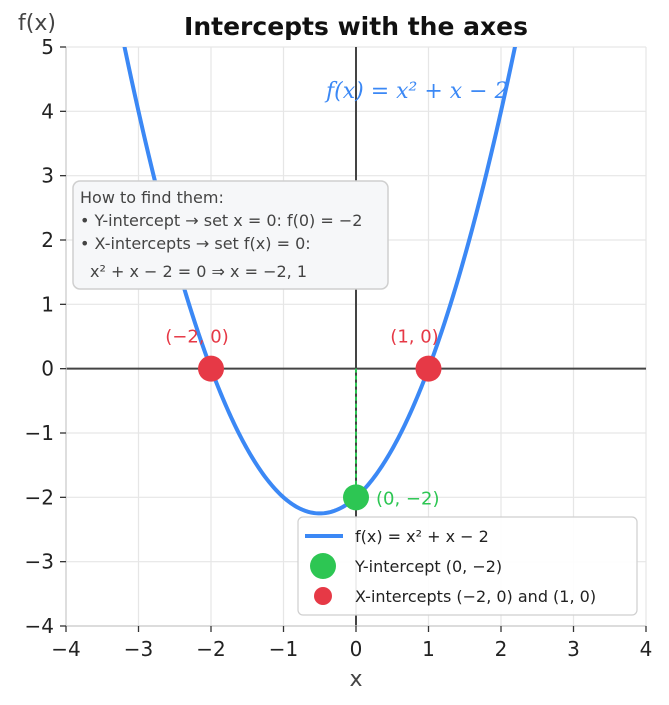  What do you see at coordinates (501, 649) in the screenshot?
I see `x-tick-label: 2` at bounding box center [501, 649].